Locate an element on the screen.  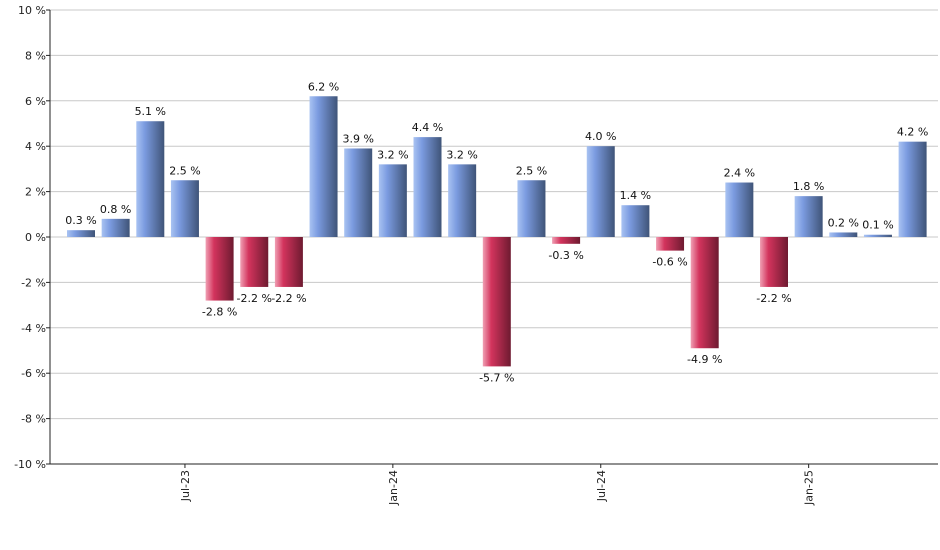
bar-value-label: 2.4 % is located at coordinates (739, 173).